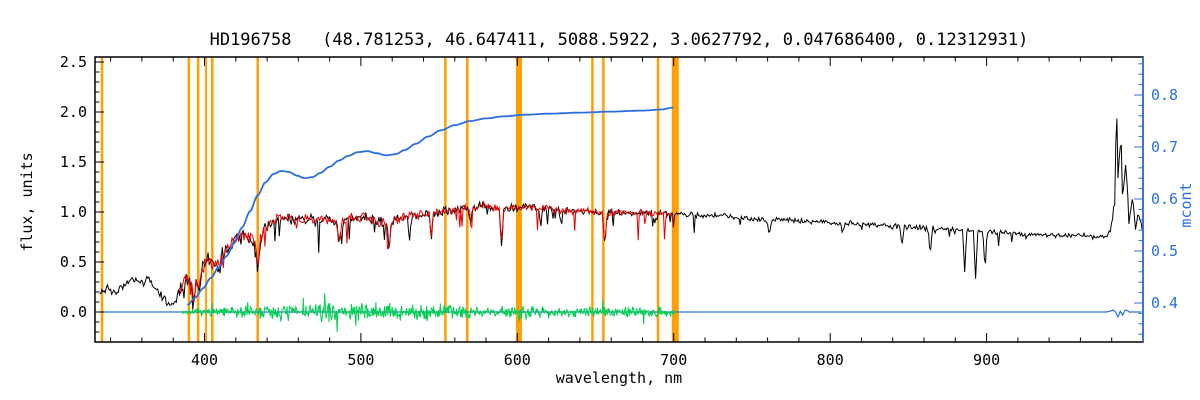 The height and width of the screenshot is (400, 1200). I want to click on tick-label: 0.6, so click(1164, 199).